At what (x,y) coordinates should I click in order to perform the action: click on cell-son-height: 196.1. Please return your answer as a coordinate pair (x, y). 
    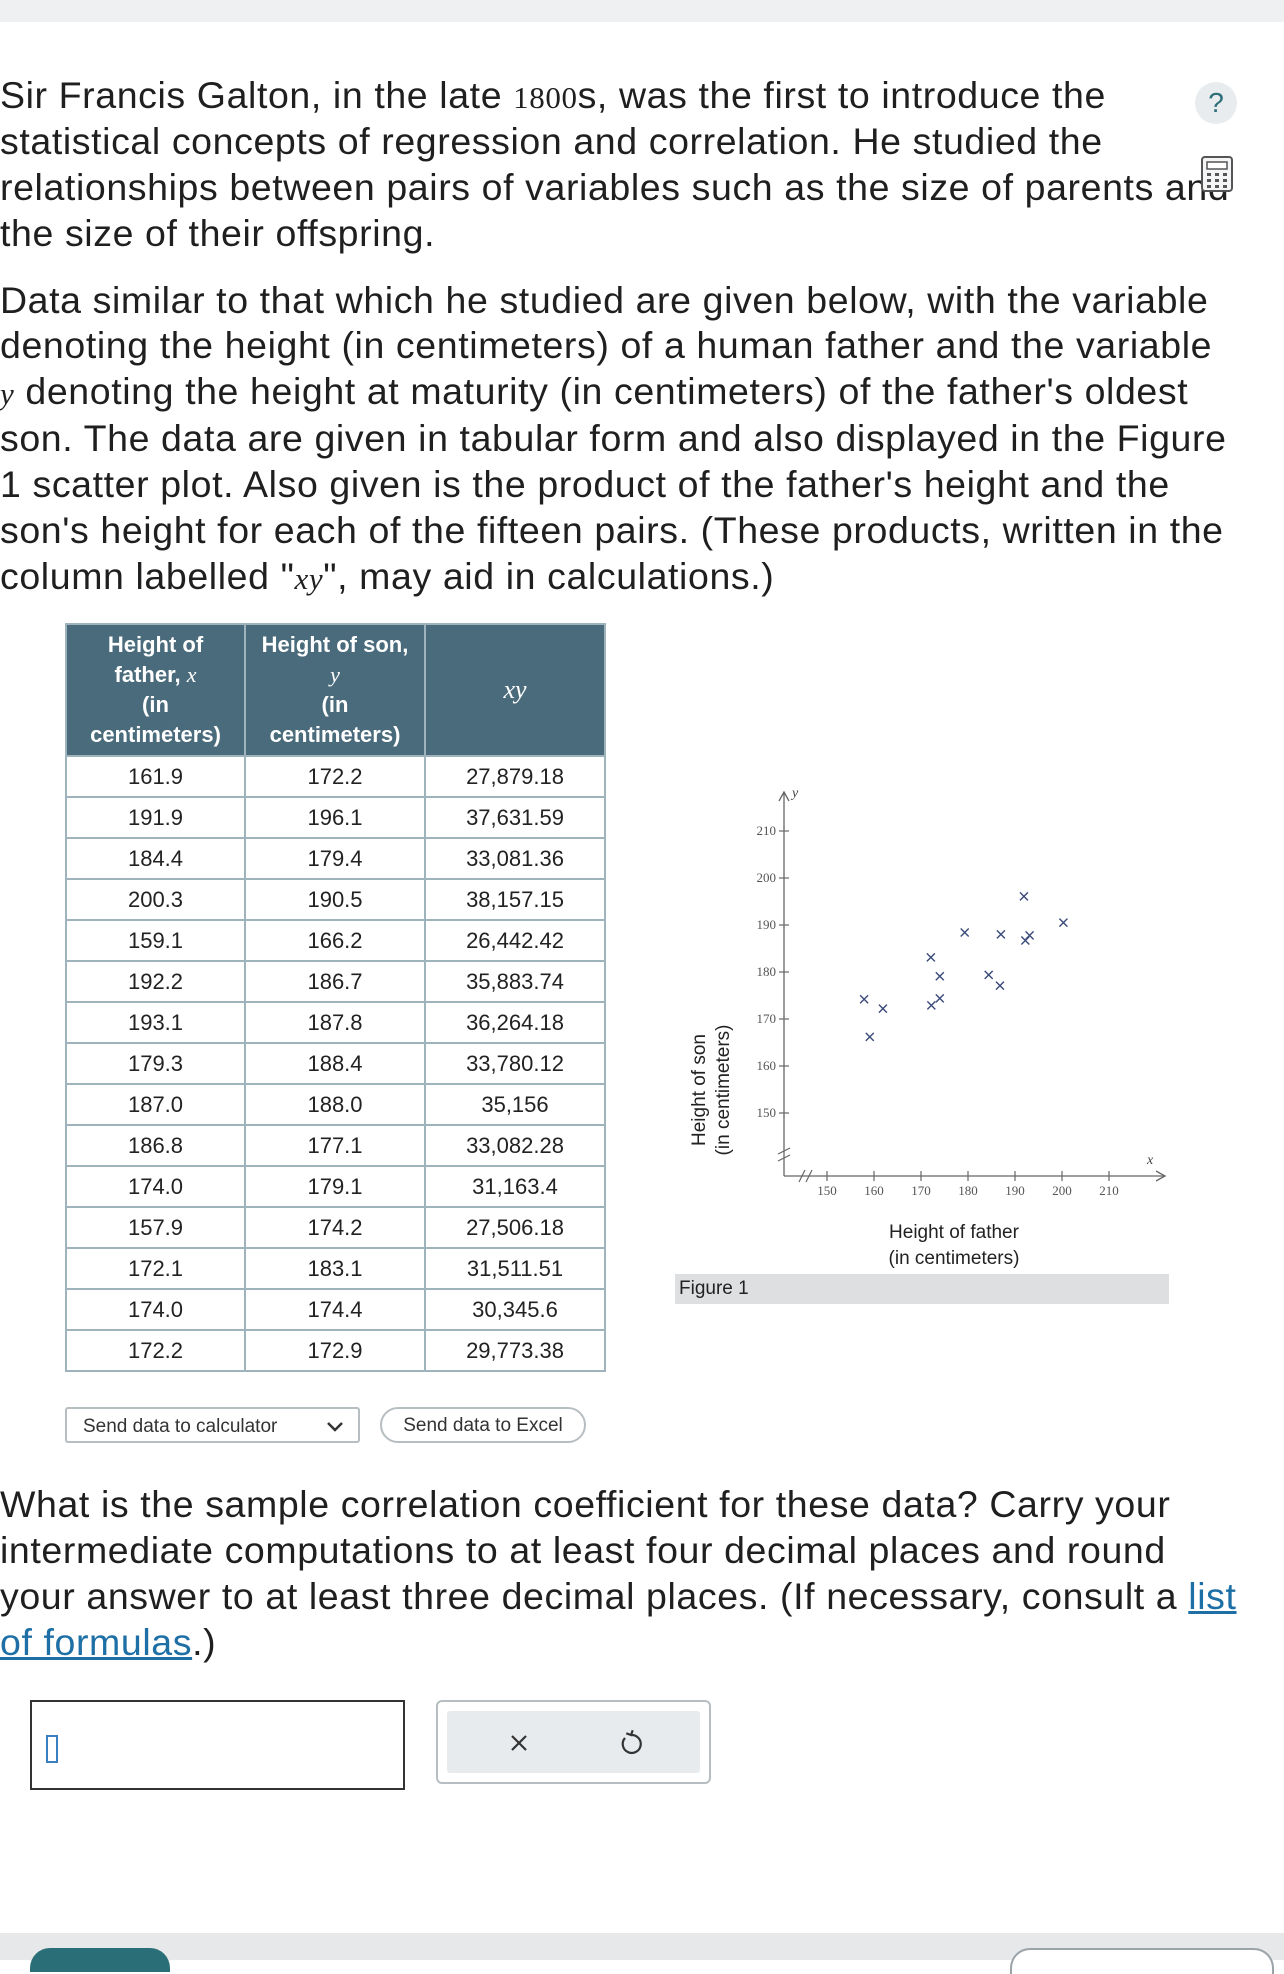
    Looking at the image, I should click on (335, 817).